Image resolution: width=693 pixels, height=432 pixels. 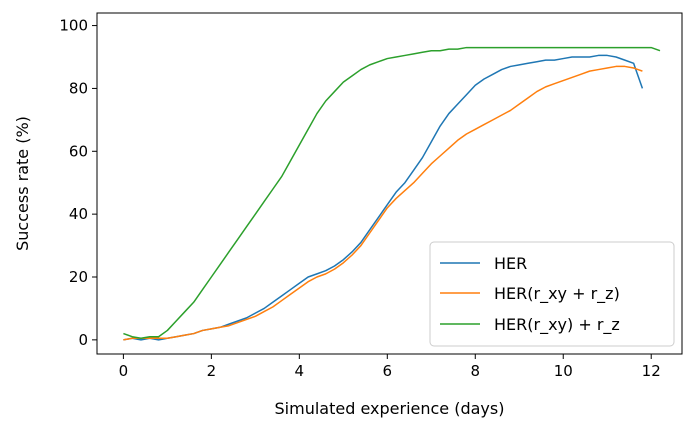 What do you see at coordinates (78, 277) in the screenshot?
I see `y-tick-label: 20` at bounding box center [78, 277].